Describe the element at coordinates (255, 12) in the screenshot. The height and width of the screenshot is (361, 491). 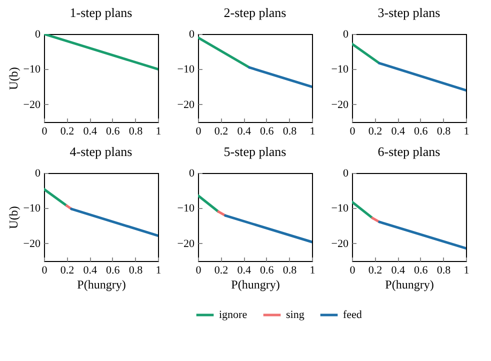
I see `chart-title: 2-step plans` at that location.